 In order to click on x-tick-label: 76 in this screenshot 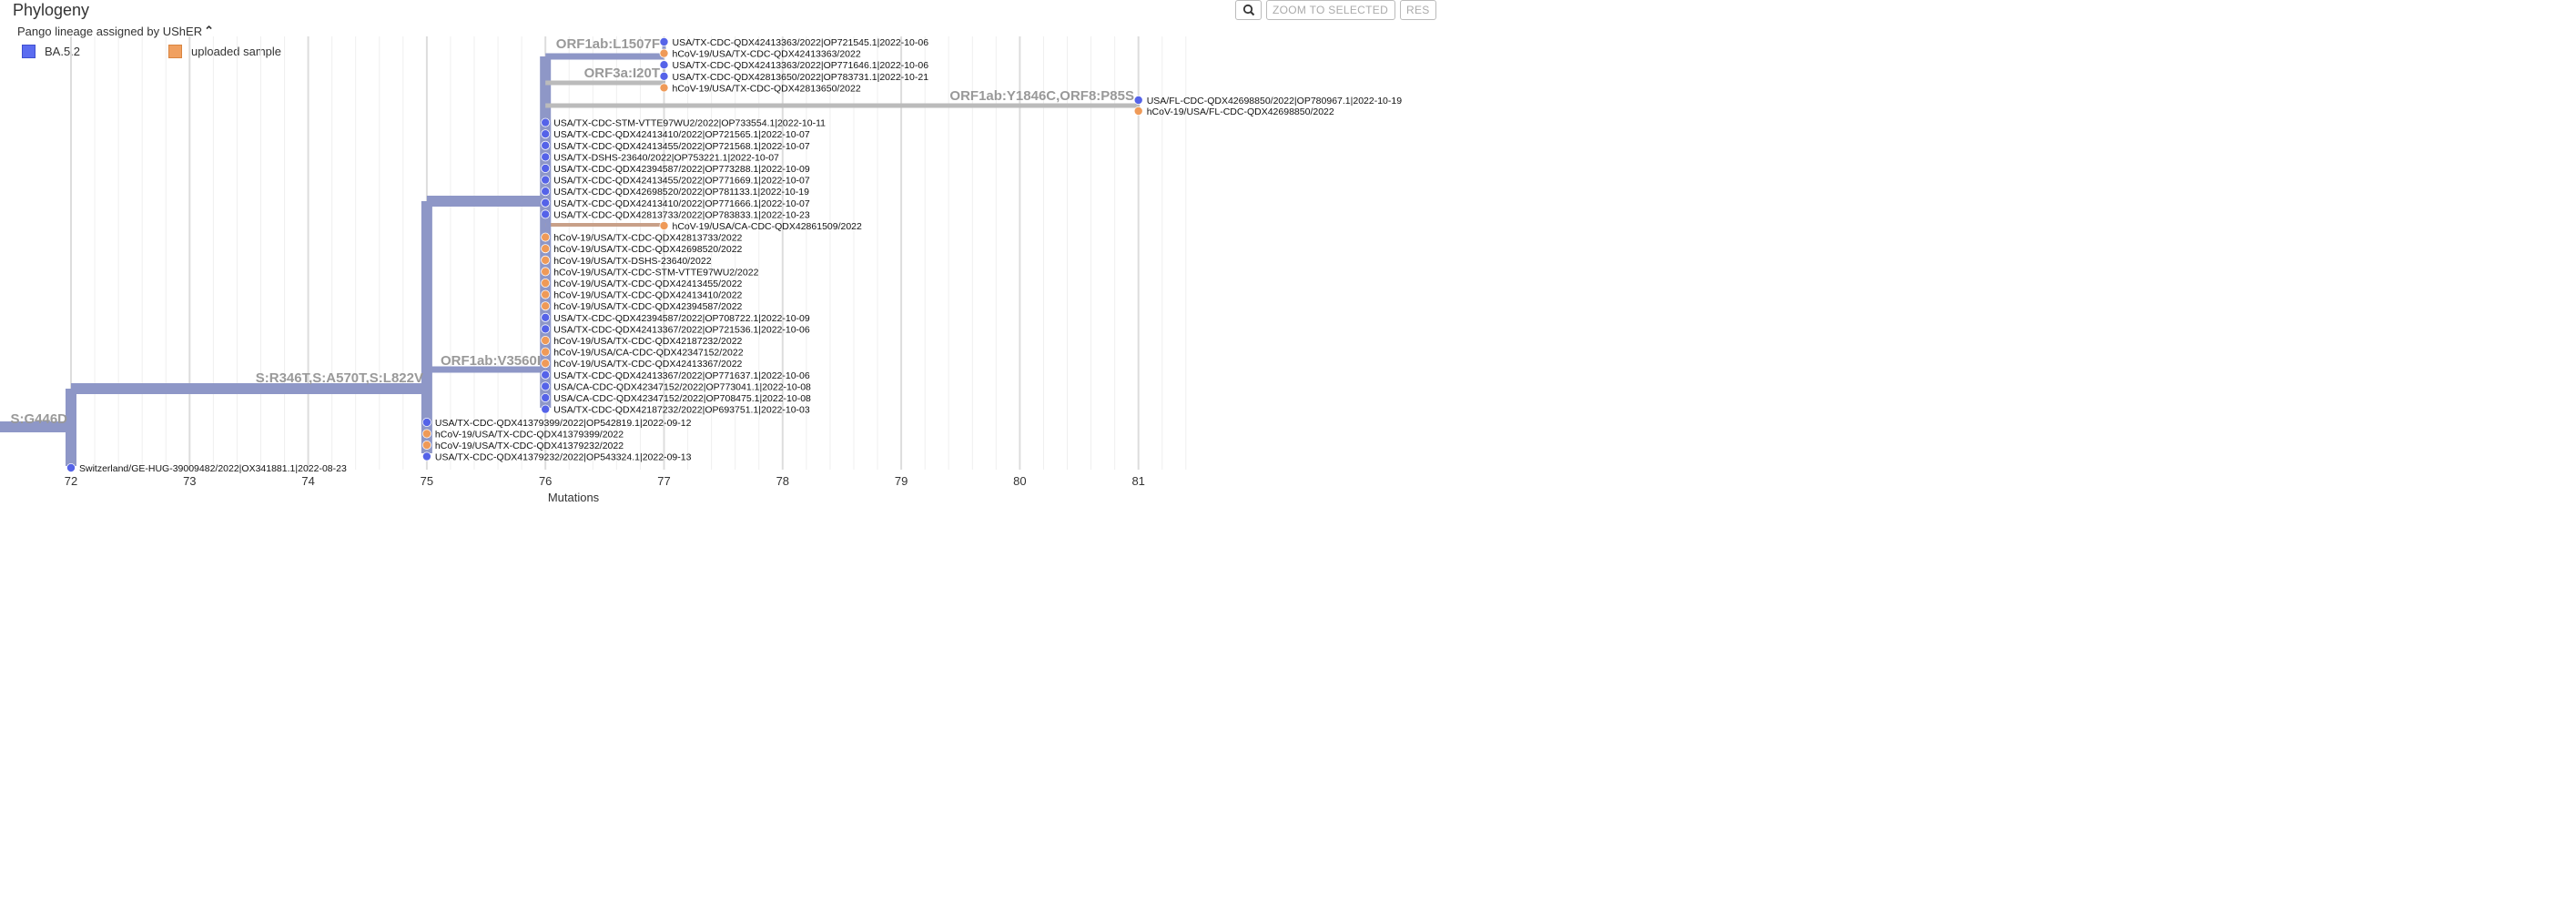, I will do `click(545, 481)`.